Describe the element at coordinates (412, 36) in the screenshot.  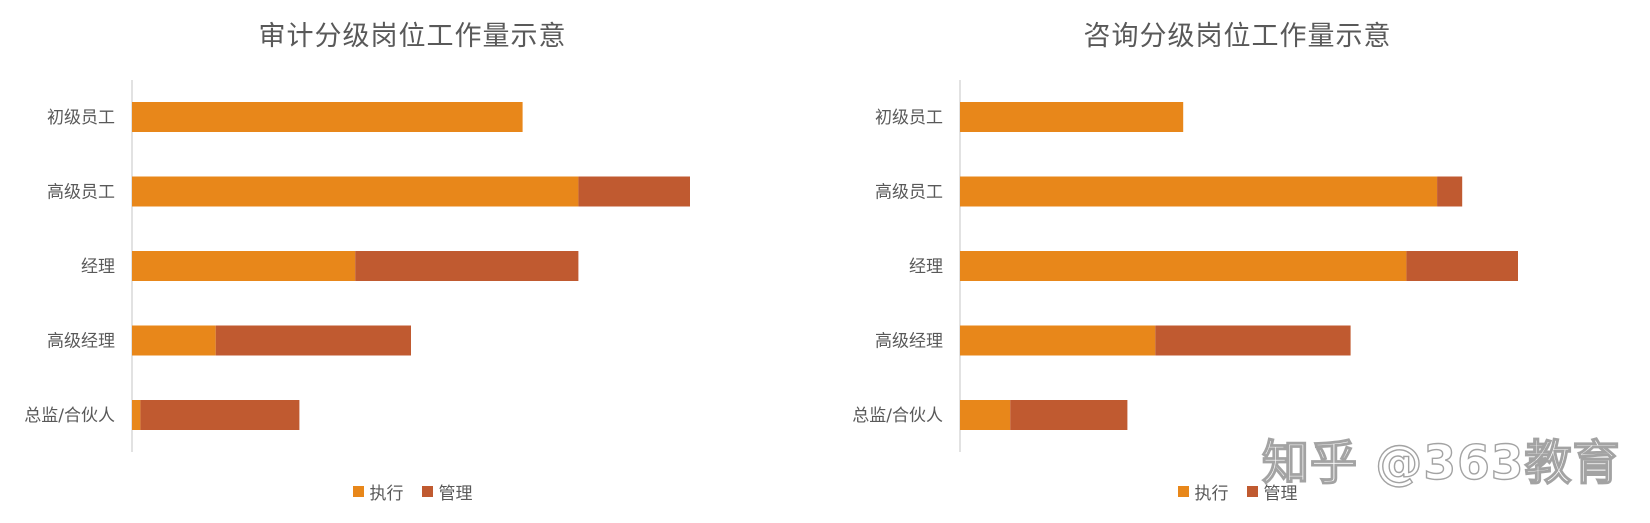
I see `chart-title: 审计分级岗位工作量示意` at that location.